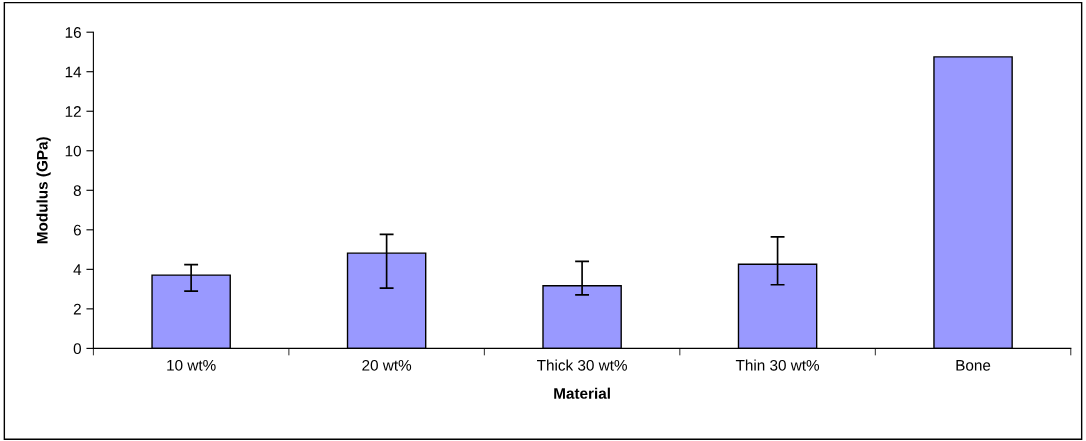 The image size is (1086, 441). Describe the element at coordinates (777, 365) in the screenshot. I see `x-tick-label: Thin 30 wt%` at that location.